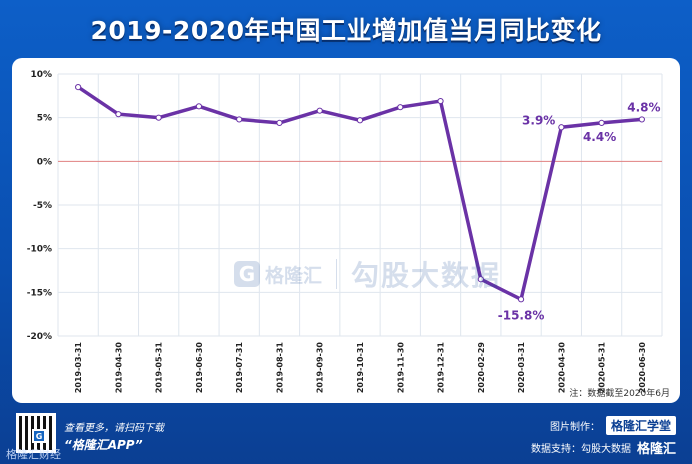 The height and width of the screenshot is (464, 692). Describe the element at coordinates (640, 425) in the screenshot. I see `credit-made-by-brand: 格隆汇学堂` at that location.